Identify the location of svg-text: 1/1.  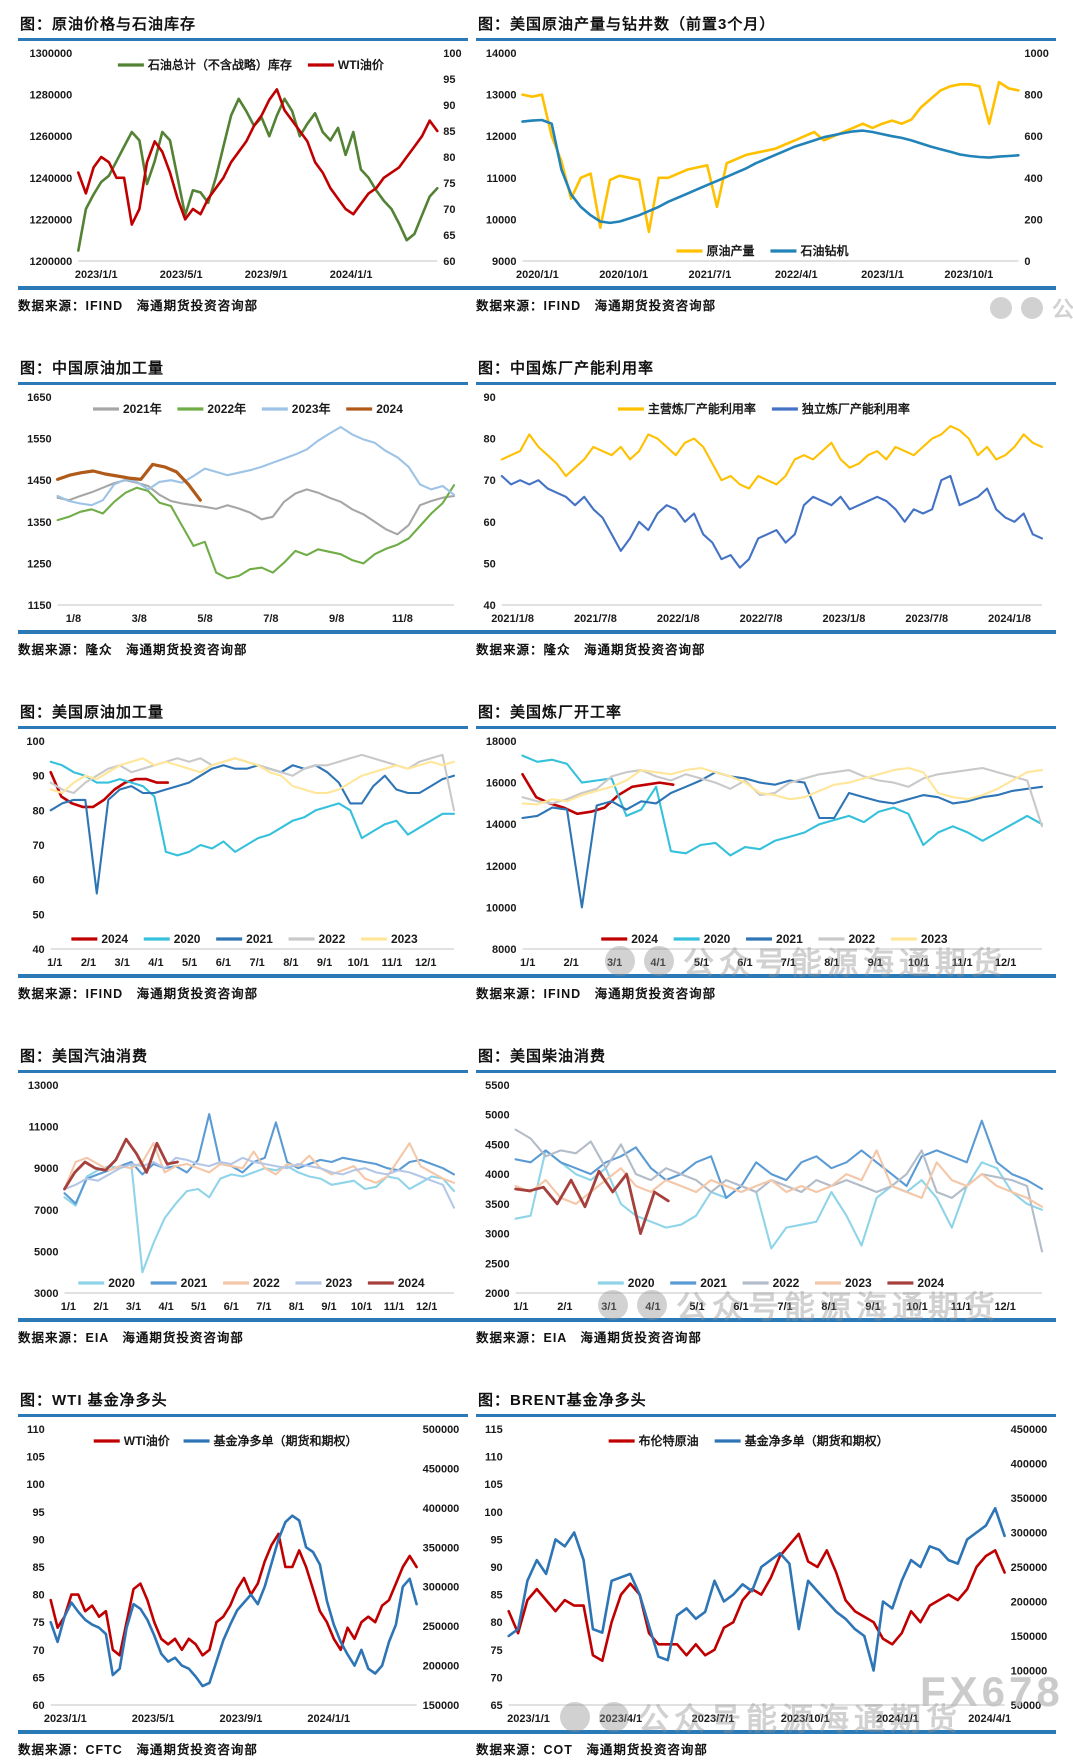
(527, 963).